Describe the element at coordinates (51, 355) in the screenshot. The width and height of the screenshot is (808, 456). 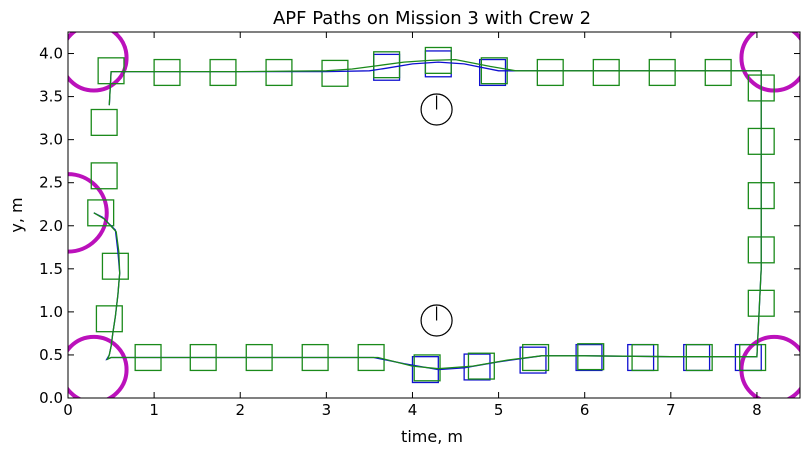
I see `y-tick-label-1: 0.5` at that location.